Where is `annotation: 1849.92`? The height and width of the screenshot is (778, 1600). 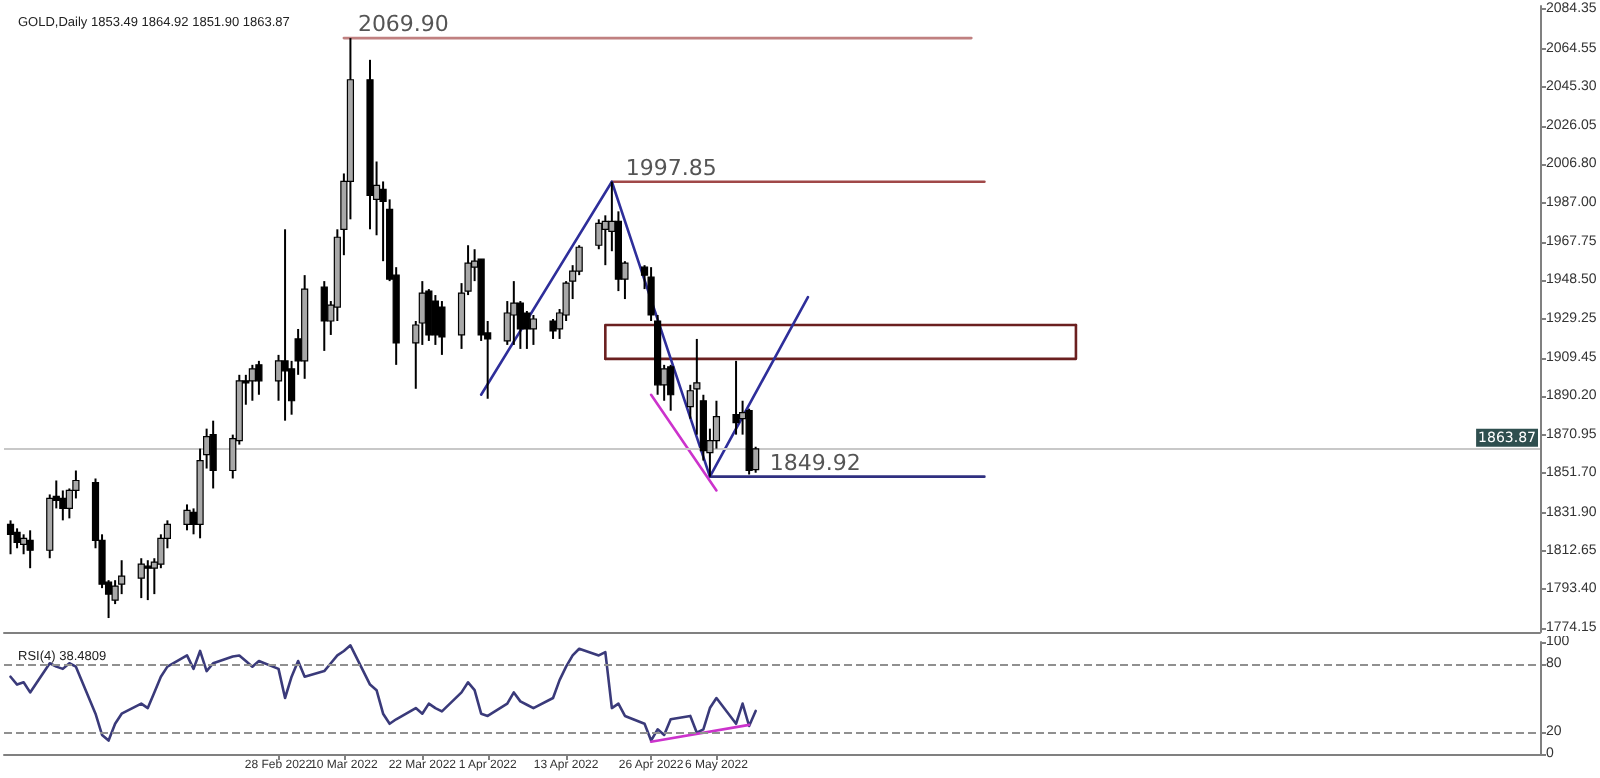
annotation: 1849.92 is located at coordinates (815, 462).